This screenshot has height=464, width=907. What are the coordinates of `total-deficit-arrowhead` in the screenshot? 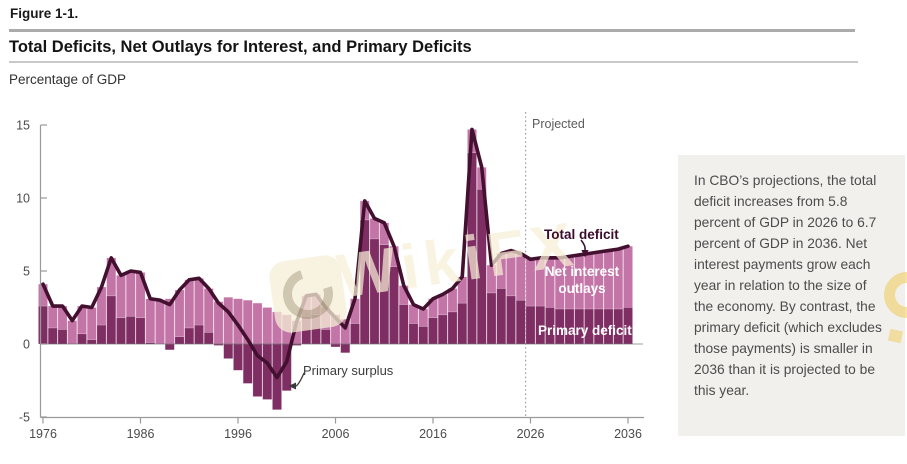 It's located at (585, 254).